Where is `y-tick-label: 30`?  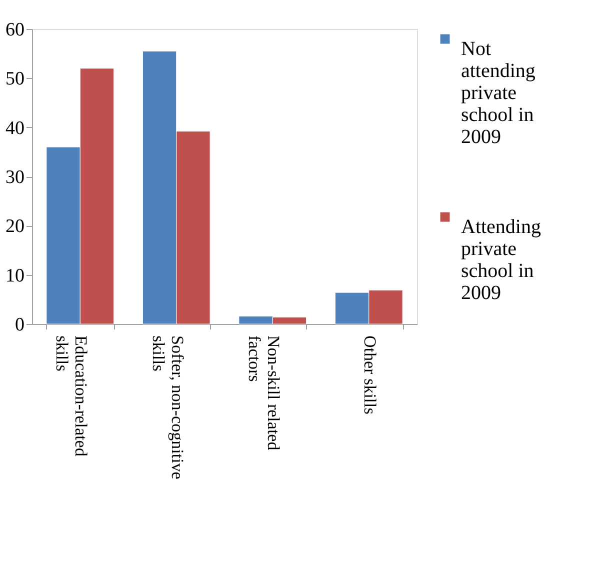 y-tick-label: 30 is located at coordinates (15, 177).